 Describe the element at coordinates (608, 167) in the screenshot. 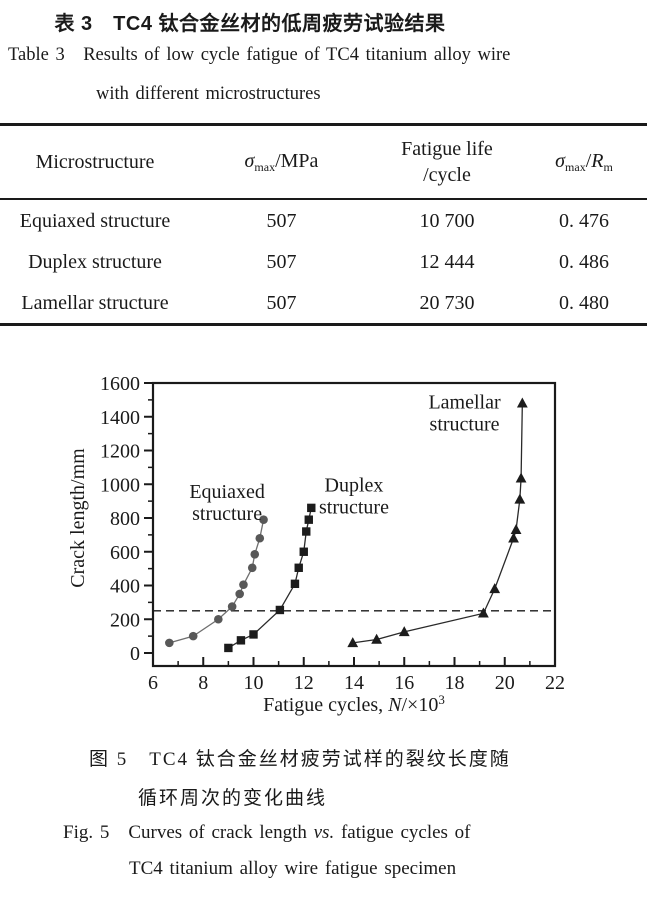

I see `r-subscript: m` at that location.